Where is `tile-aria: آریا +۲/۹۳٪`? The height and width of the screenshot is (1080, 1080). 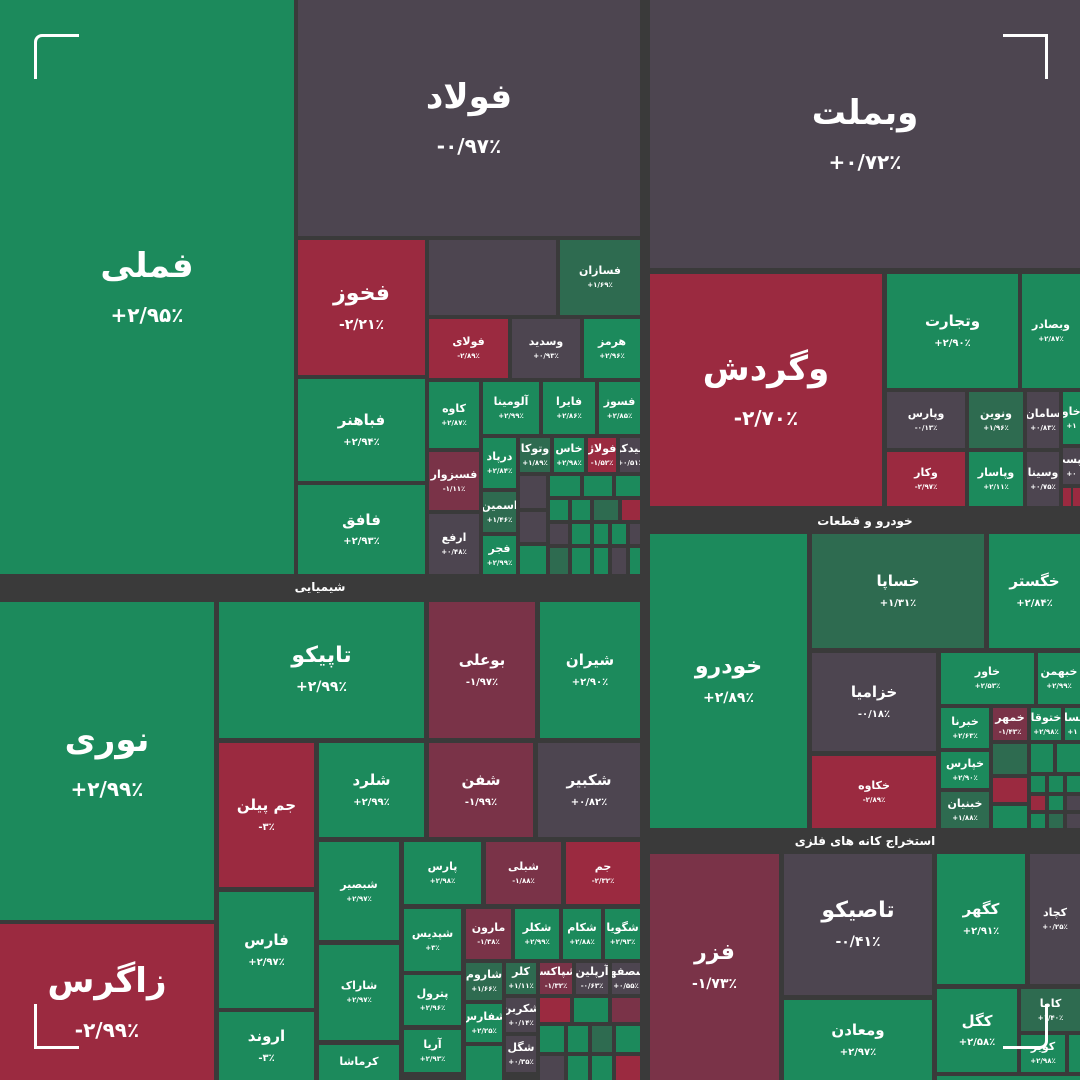 tile-aria: آریا +۲/۹۳٪ is located at coordinates (432, 1051).